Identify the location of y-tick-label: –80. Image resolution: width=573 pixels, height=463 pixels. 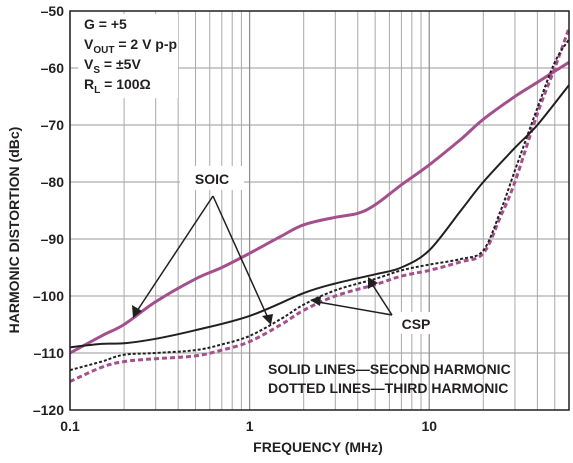
(53, 182).